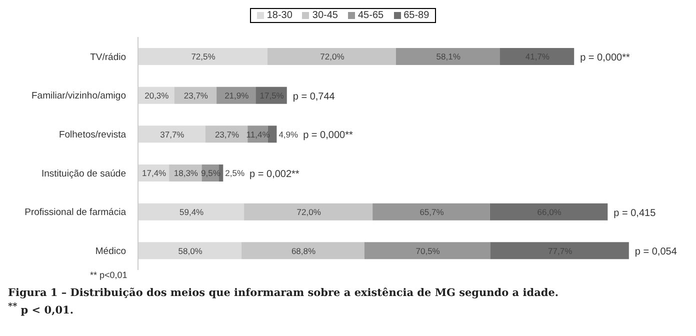 Image resolution: width=696 pixels, height=336 pixels. Describe the element at coordinates (288, 134) in the screenshot. I see `data-label: 4,9%` at that location.